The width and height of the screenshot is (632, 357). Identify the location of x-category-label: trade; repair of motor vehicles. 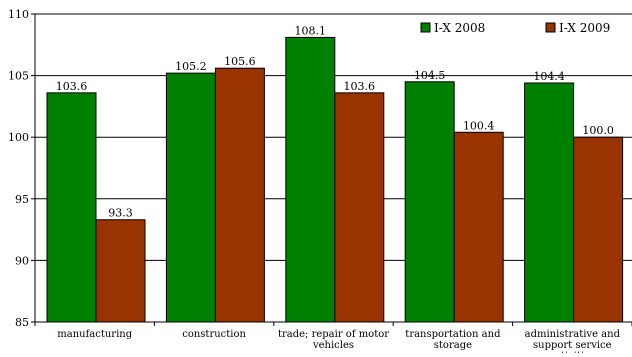
(333, 340).